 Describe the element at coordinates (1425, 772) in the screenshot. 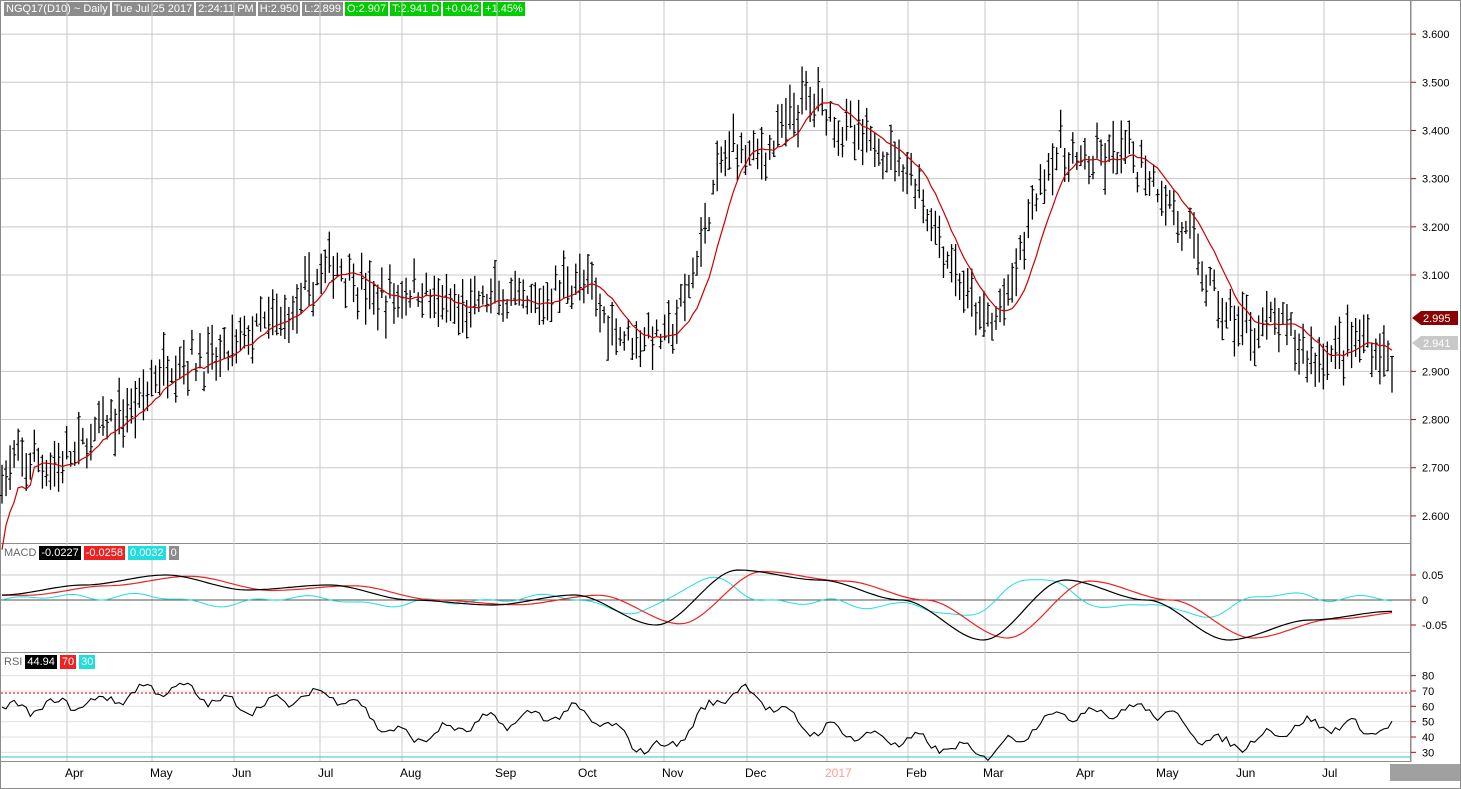

I see `scroll-thumb` at that location.